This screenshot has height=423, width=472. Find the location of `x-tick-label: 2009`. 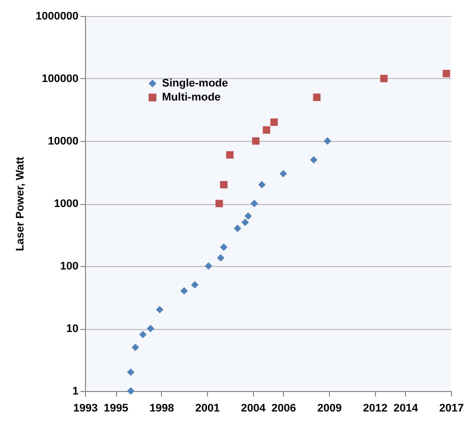

x-tick-label: 2009 is located at coordinates (329, 408).